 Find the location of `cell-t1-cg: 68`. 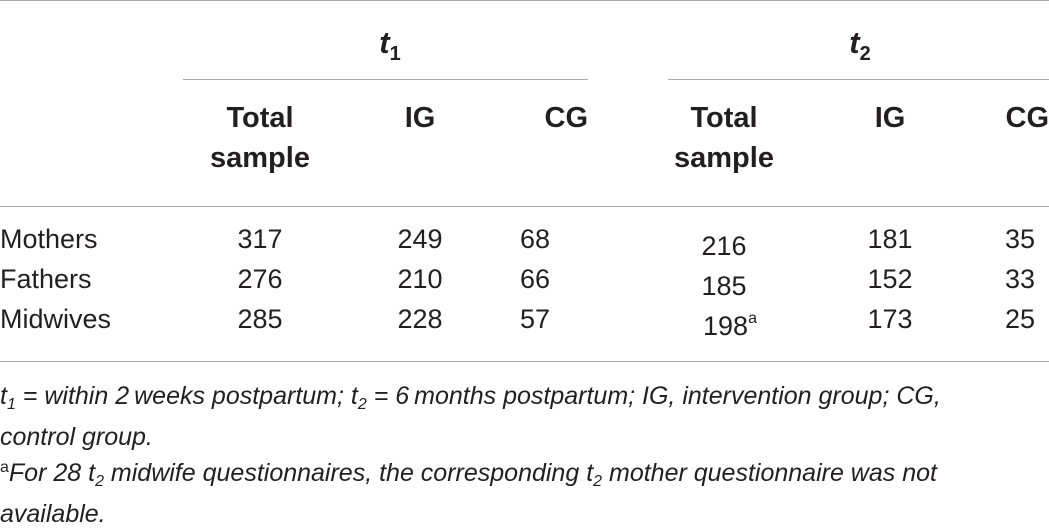

cell-t1-cg: 68 is located at coordinates (535, 239).